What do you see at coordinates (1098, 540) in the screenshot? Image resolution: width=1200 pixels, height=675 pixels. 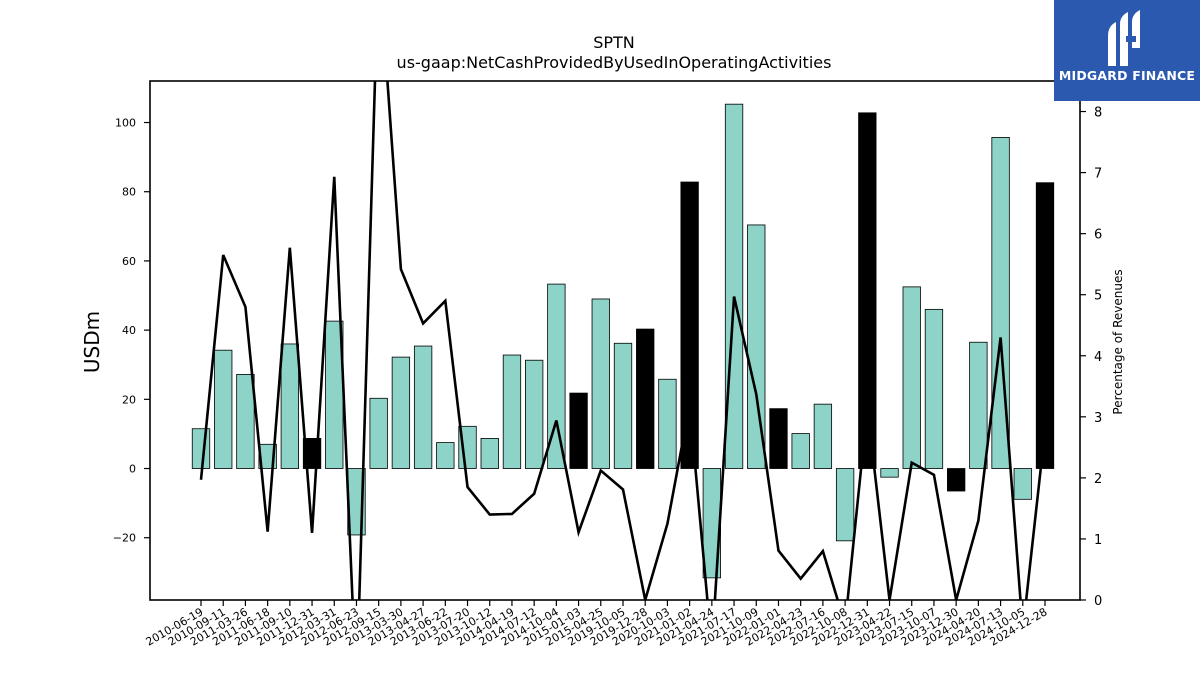 I see `y2-tick-label: 1` at bounding box center [1098, 540].